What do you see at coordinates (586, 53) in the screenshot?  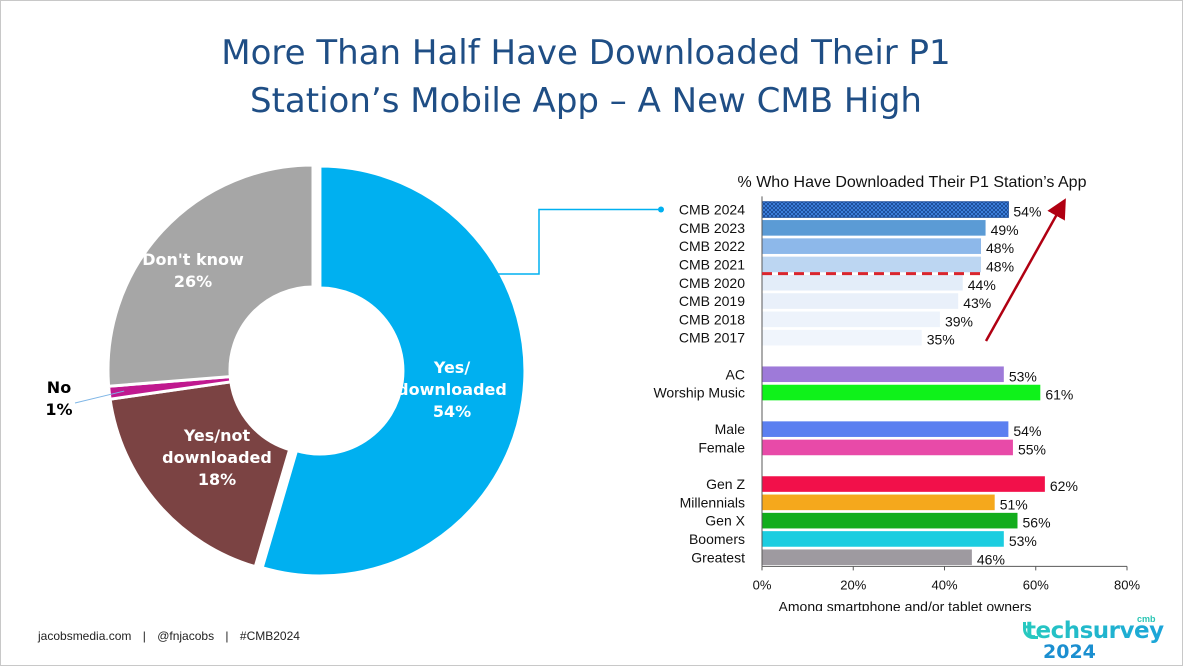 I see `title-line-1: More Than Half Have Downloaded Their P1` at bounding box center [586, 53].